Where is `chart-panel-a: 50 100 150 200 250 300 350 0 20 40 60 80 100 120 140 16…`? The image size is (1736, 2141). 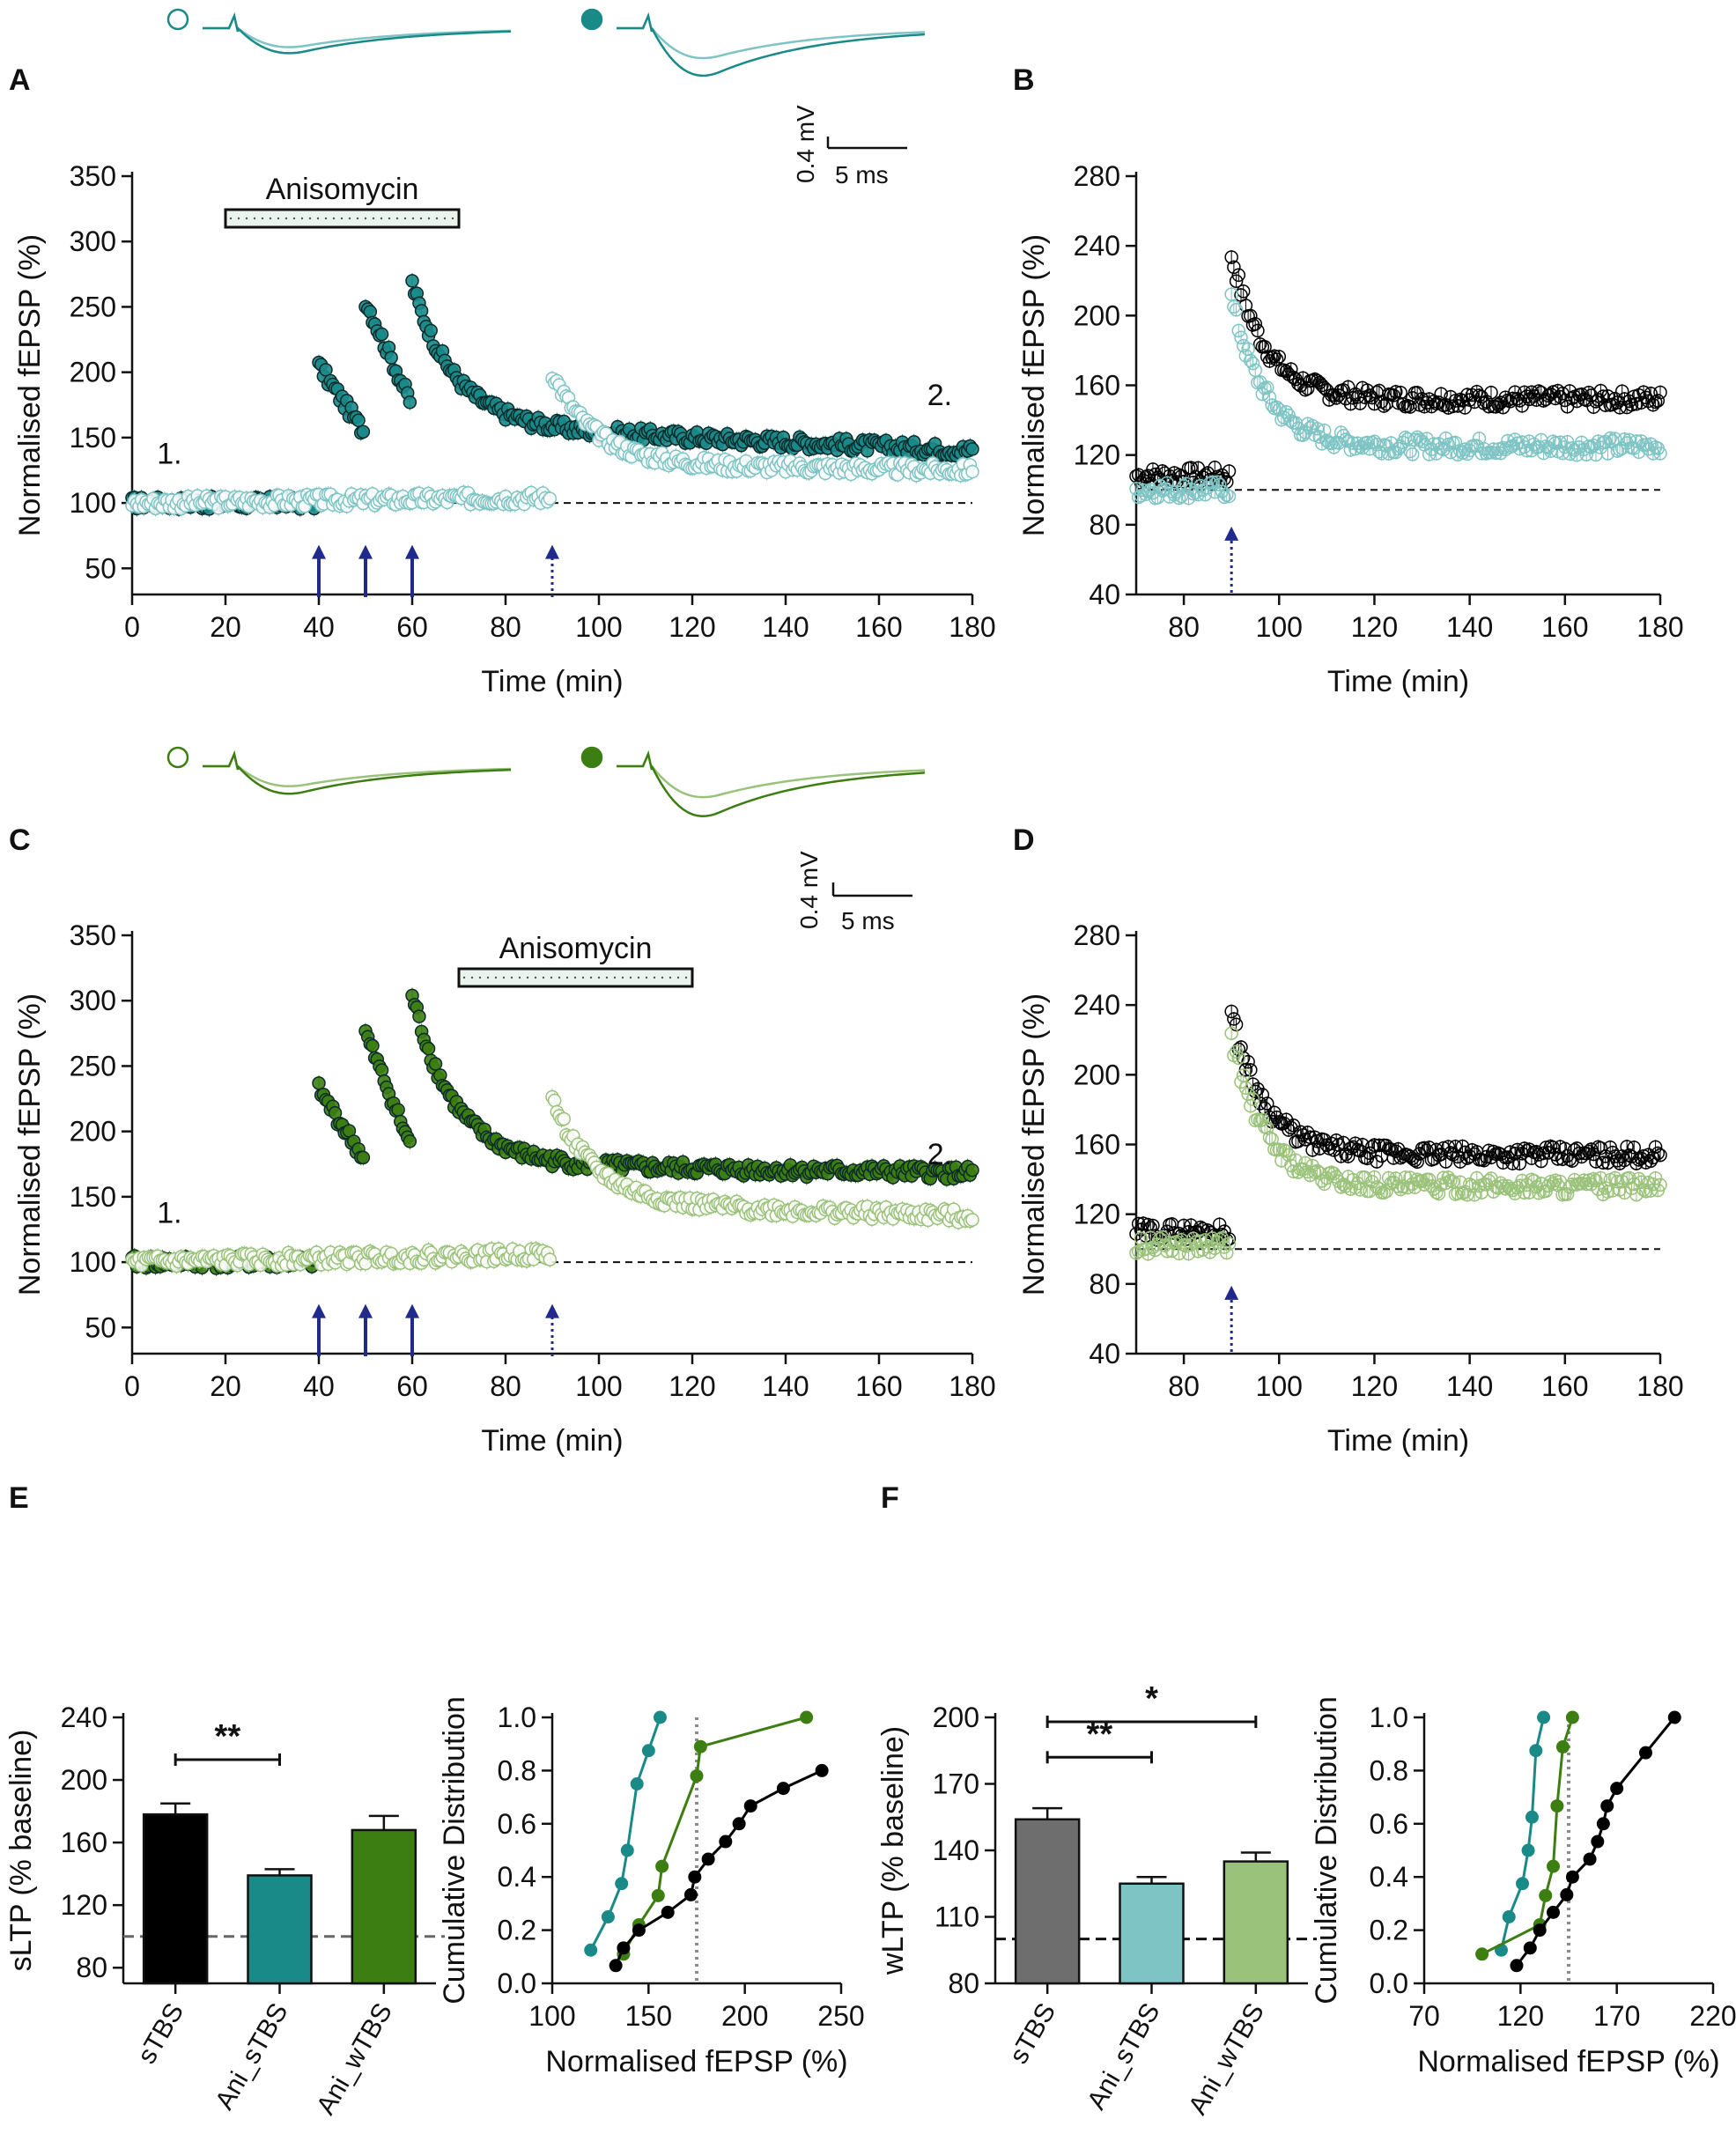 chart-panel-a: 50 100 150 200 250 300 350 0 20 40 60 80 100 120 140 16… is located at coordinates (504, 429).